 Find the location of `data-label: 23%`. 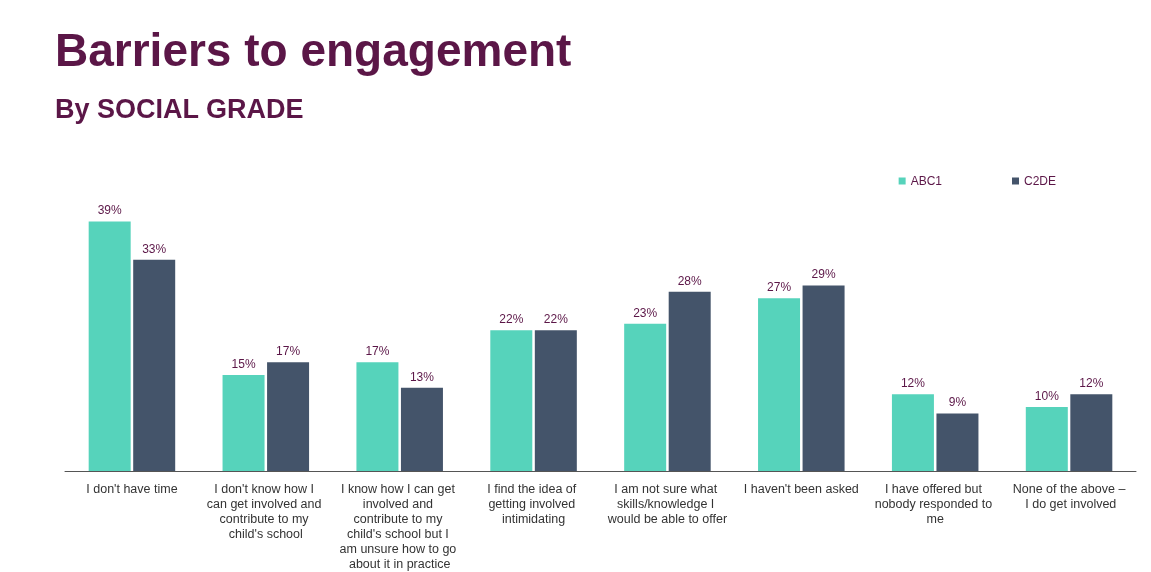

data-label: 23% is located at coordinates (645, 312).